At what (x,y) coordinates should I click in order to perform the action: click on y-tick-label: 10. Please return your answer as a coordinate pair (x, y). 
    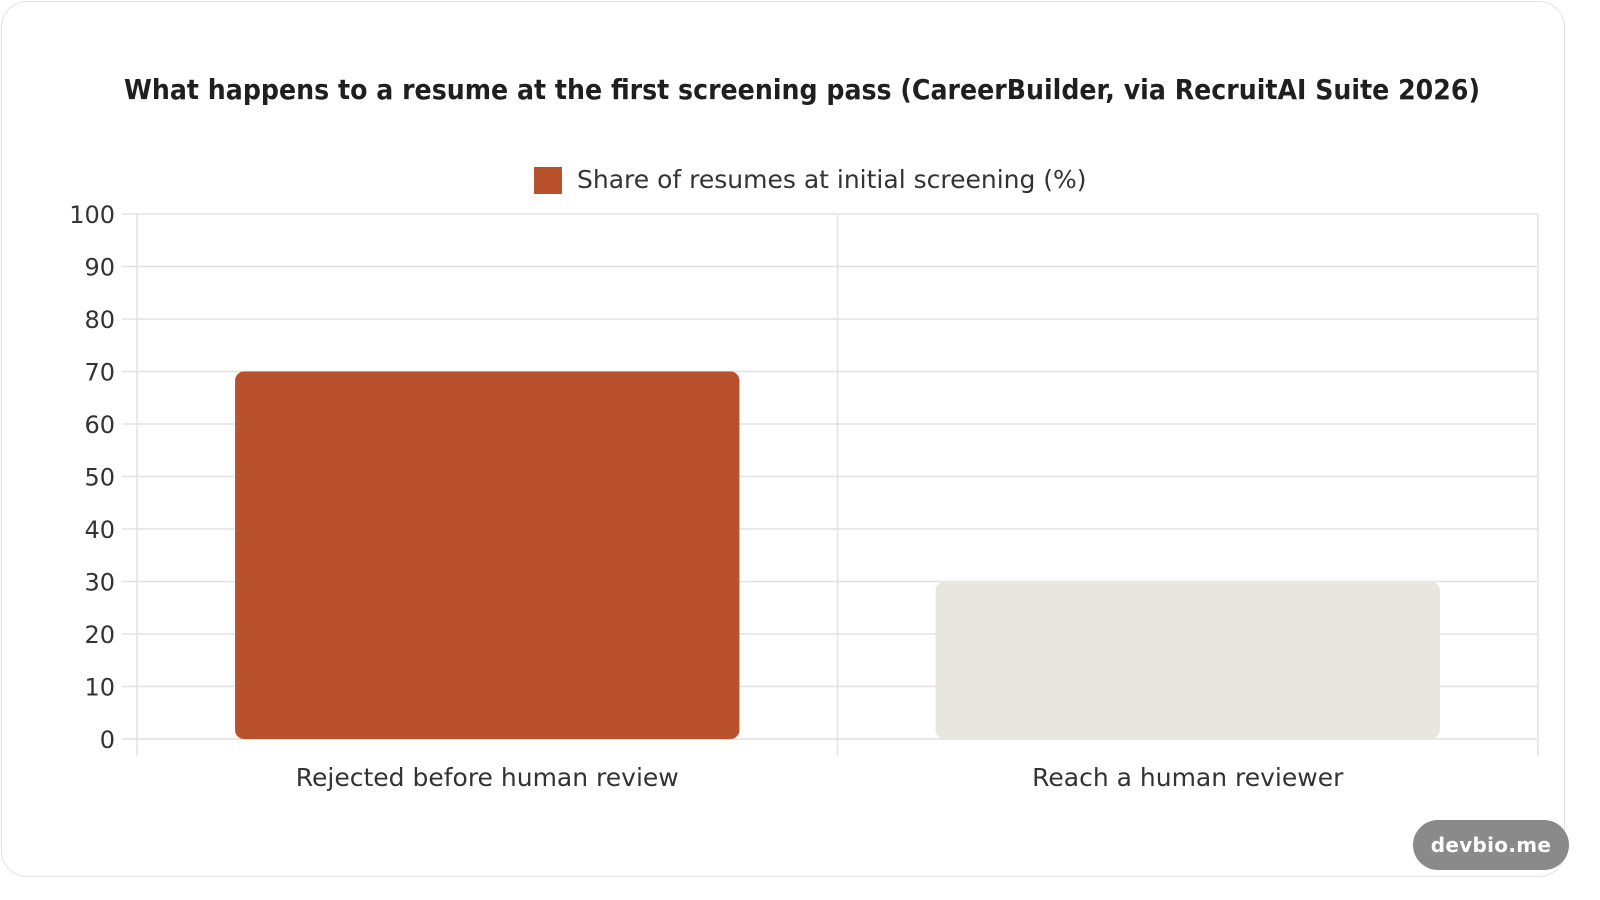
    Looking at the image, I should click on (99, 688).